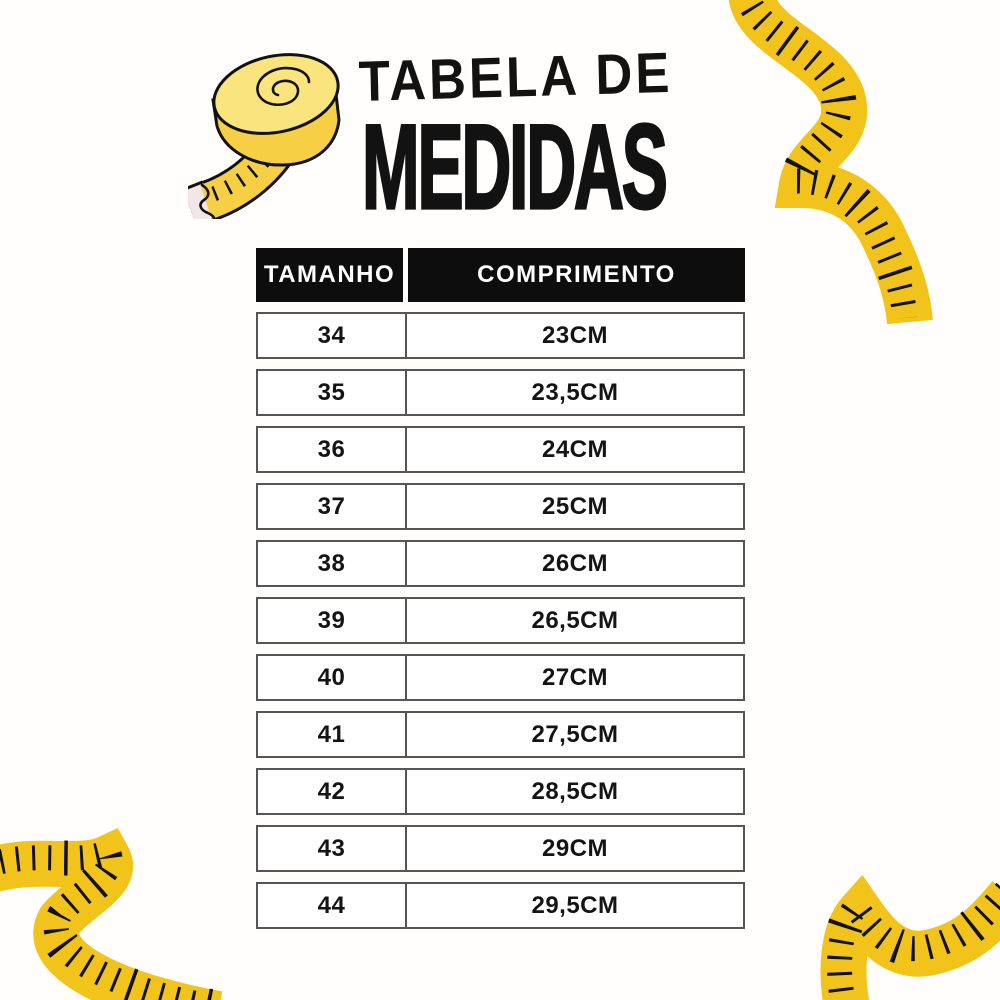 This screenshot has height=1000, width=1000. Describe the element at coordinates (332, 905) in the screenshot. I see `size-cell: 44` at that location.